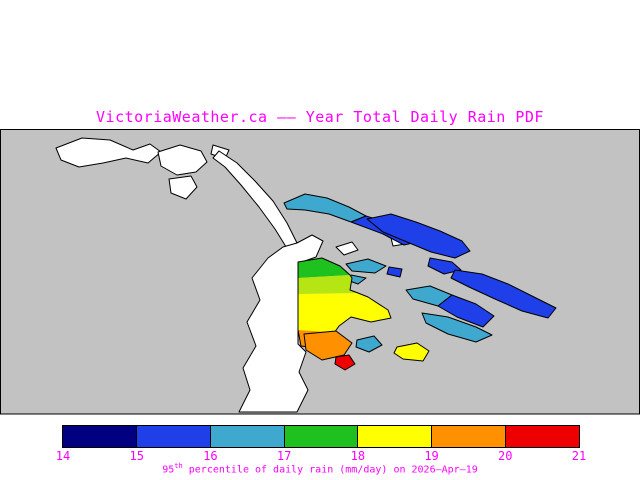 The width and height of the screenshot is (640, 480). Describe the element at coordinates (505, 456) in the screenshot. I see `colorbar-tick: 20` at that location.